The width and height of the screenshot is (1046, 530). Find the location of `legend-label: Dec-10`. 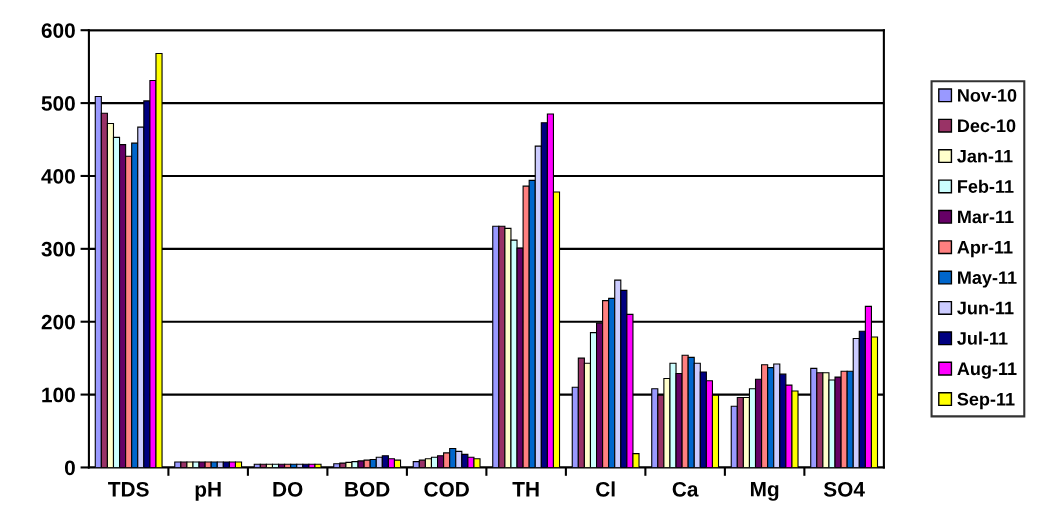

legend-label: Dec-10 is located at coordinates (987, 126).